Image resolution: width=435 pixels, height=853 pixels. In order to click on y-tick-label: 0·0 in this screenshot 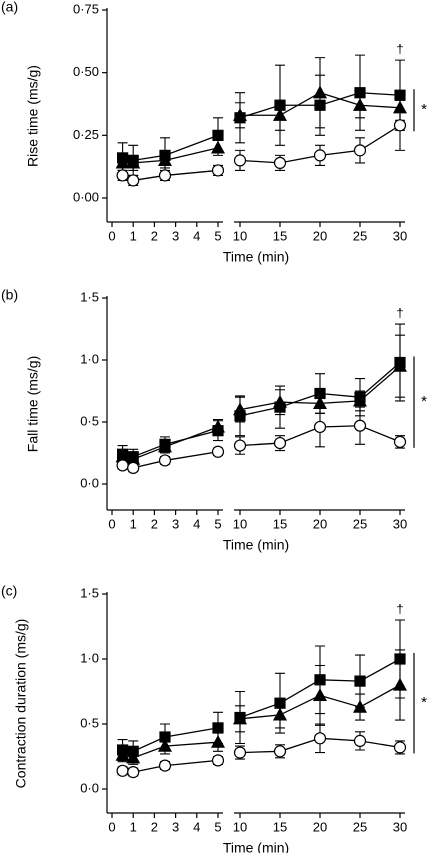, I will do `click(89, 482)`.